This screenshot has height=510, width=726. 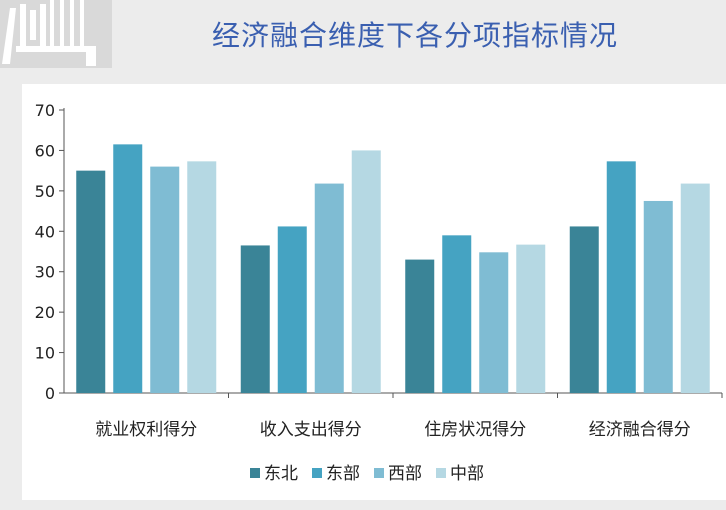 What do you see at coordinates (329, 288) in the screenshot?
I see `bar-西部-收入支出得分` at bounding box center [329, 288].